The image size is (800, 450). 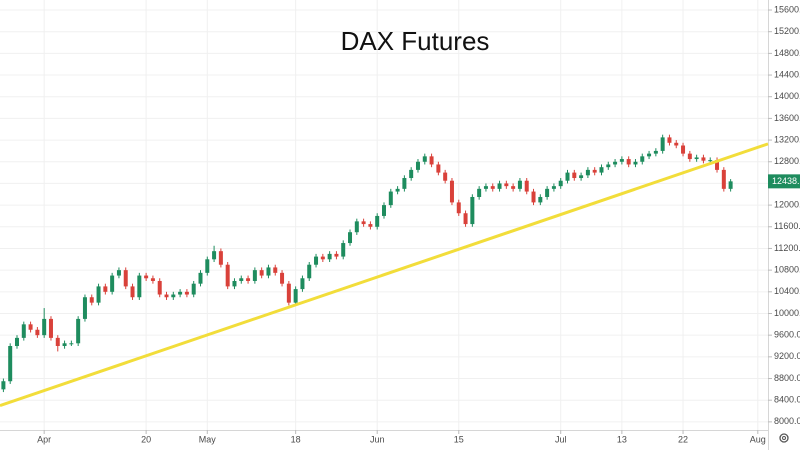 What do you see at coordinates (146, 439) in the screenshot?
I see `x-tick-label: 20` at bounding box center [146, 439].